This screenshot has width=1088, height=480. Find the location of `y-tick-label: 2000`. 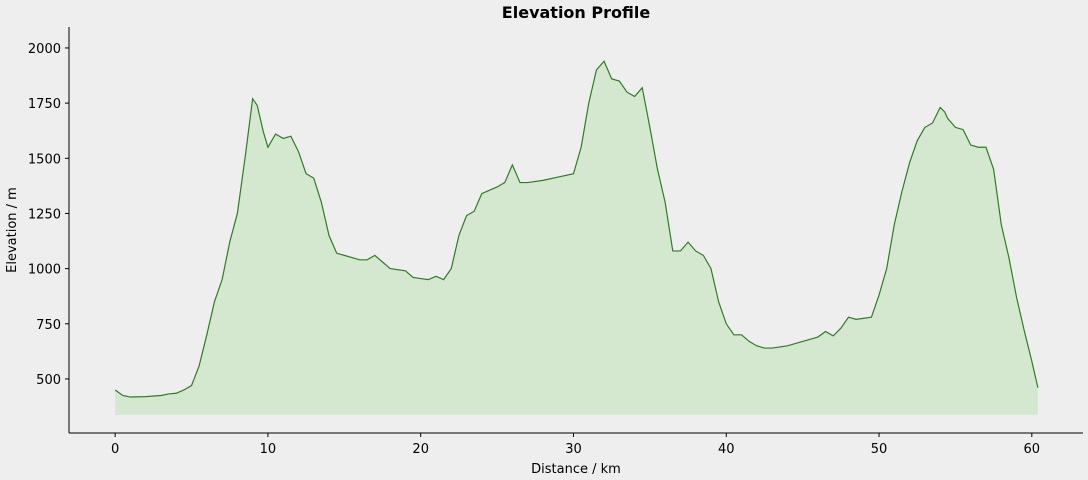

y-tick-label: 2000 is located at coordinates (44, 49).